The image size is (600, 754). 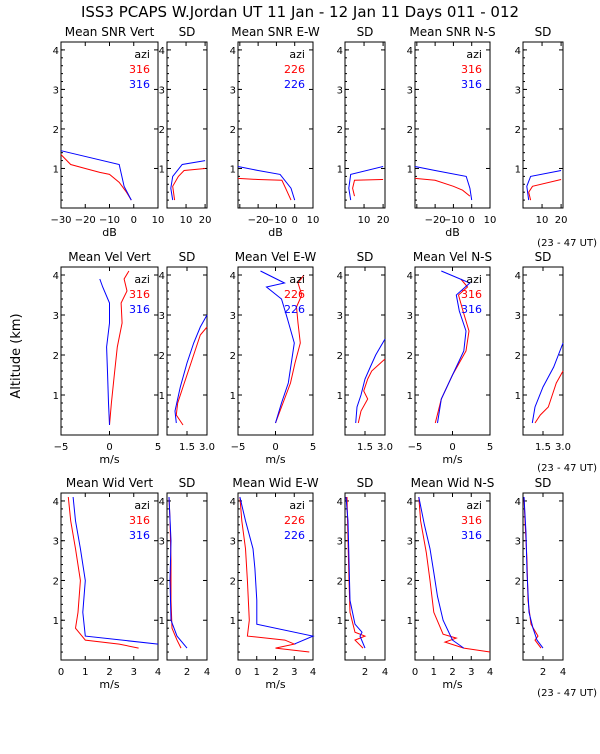 I want to click on panel-9: Mean Vel E-W 1 2 3 4 −5 0 5 m/s azi 226 226, so click(x=273, y=358).